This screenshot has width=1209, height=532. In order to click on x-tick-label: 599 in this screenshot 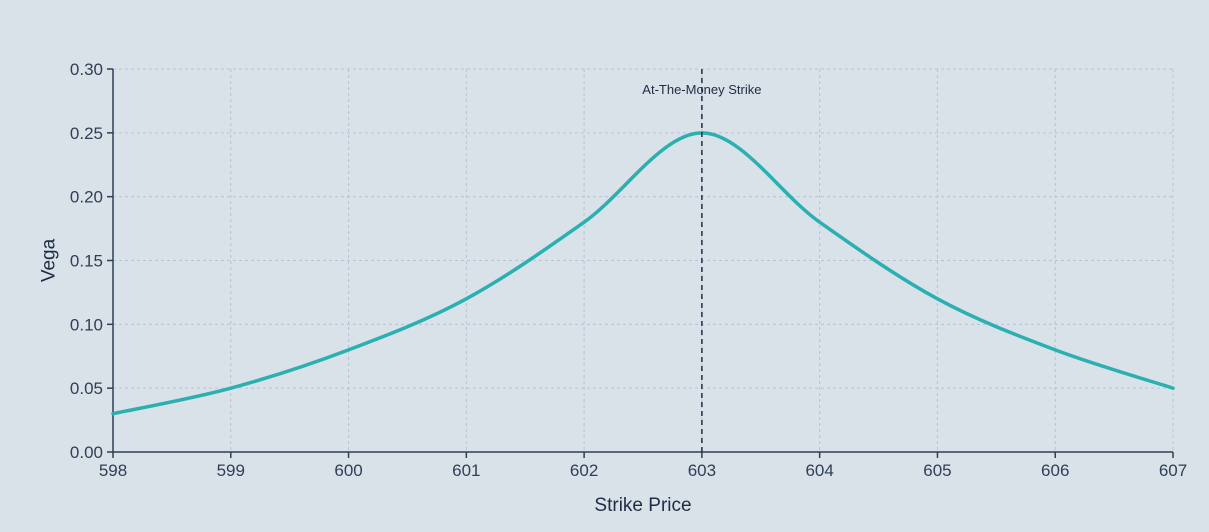, I will do `click(231, 470)`.